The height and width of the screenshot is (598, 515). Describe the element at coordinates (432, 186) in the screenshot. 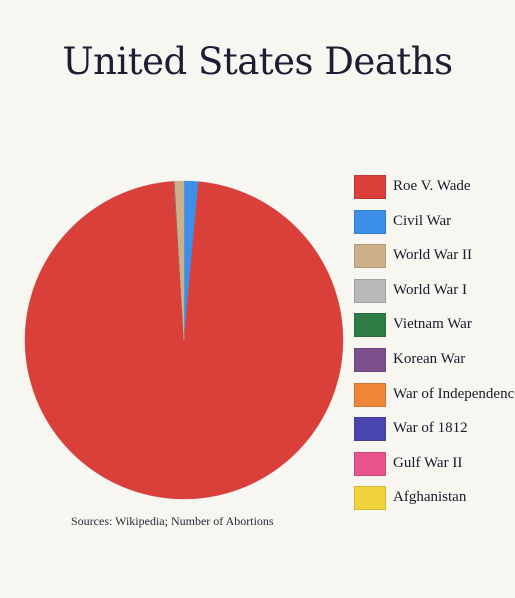

I see `legend-label: Roe V. Wade` at that location.